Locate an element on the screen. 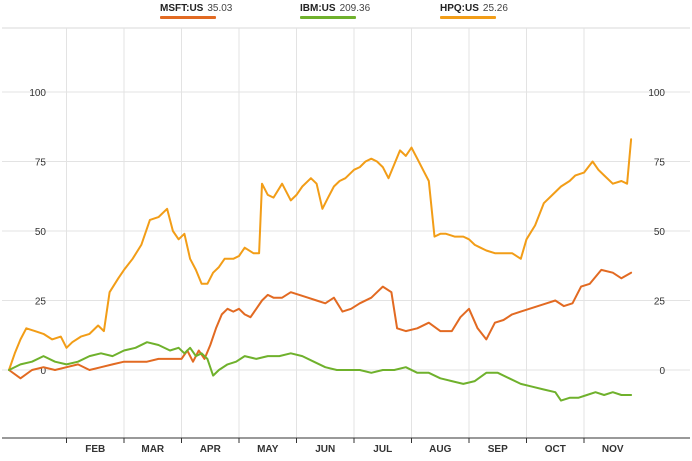 Image resolution: width=692 pixels, height=461 pixels. x-tick-label: OCT is located at coordinates (555, 449).